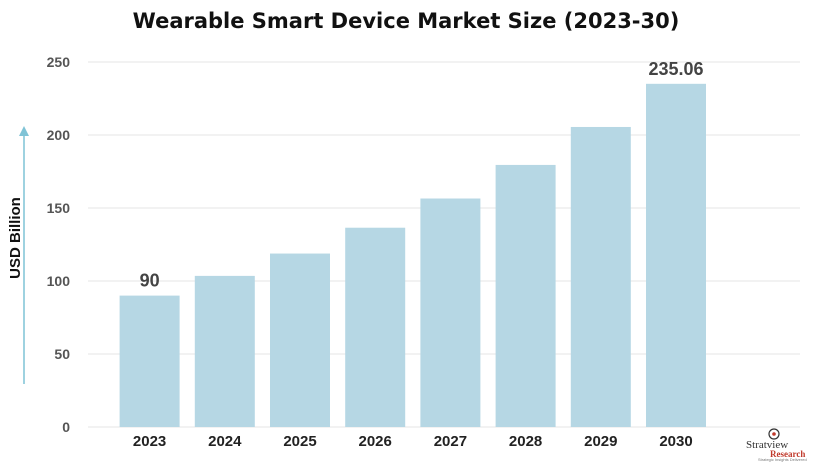 This screenshot has width=813, height=462. Describe the element at coordinates (413, 441) in the screenshot. I see `x-axis-ticks: 2023 2024 2025 2026 2027 2028 2029 2030` at that location.